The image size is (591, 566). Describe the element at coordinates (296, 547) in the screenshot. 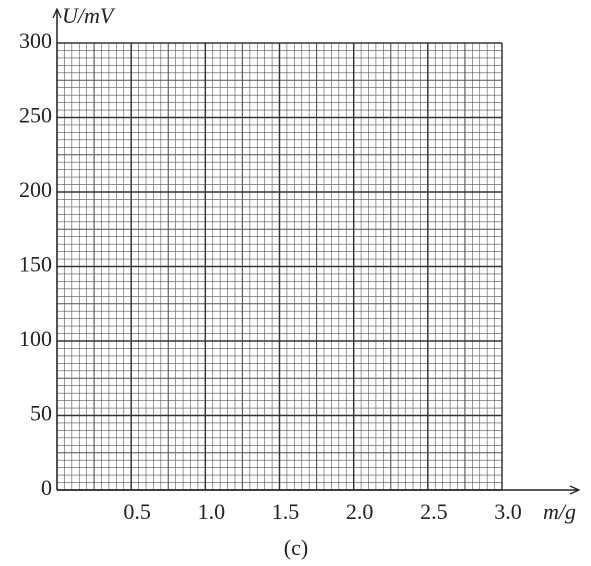

I see `caption: (c)` at that location.